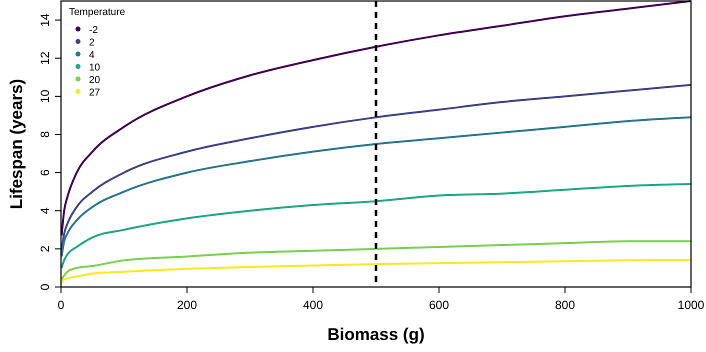 This screenshot has width=706, height=352. Describe the element at coordinates (93, 30) in the screenshot. I see `legend-label: -2` at that location.